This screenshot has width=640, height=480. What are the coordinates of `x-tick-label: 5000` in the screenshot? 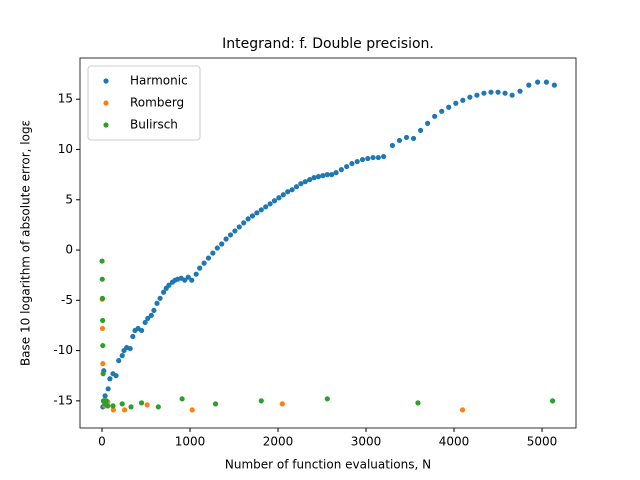 It's located at (542, 442).